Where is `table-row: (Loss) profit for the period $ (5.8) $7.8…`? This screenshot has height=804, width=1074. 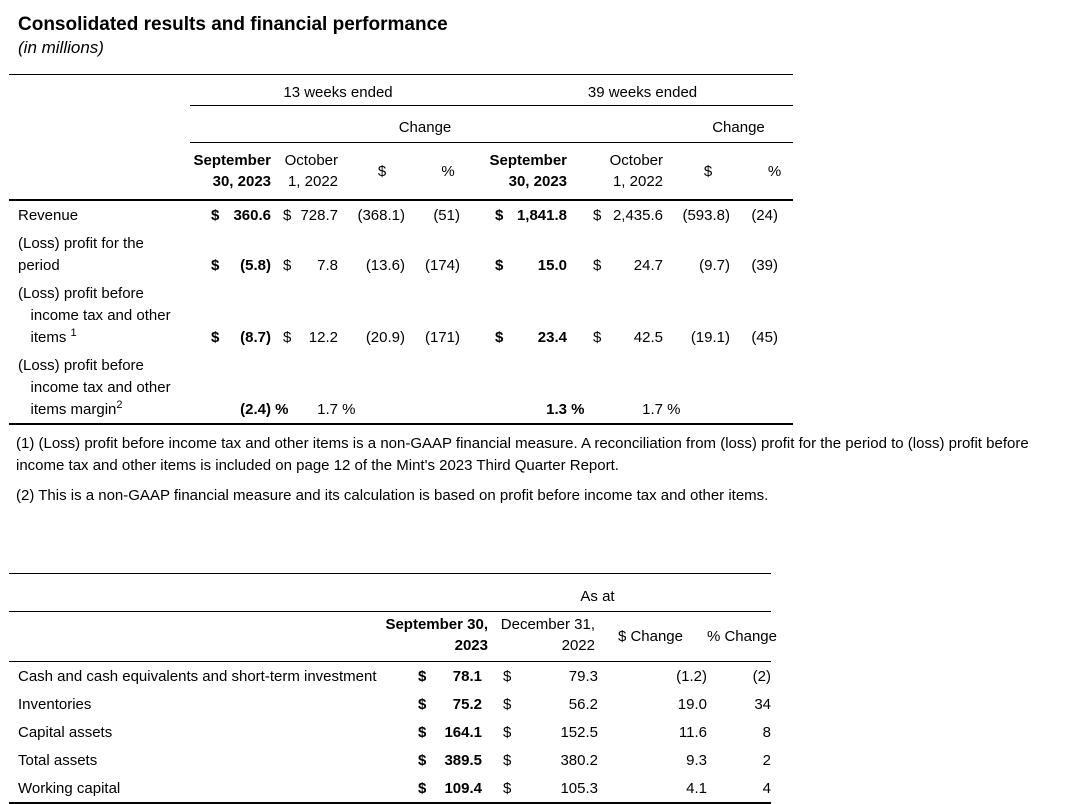
table-row: (Loss) profit for the period $ (5.8) $7.8… is located at coordinates (401, 254).